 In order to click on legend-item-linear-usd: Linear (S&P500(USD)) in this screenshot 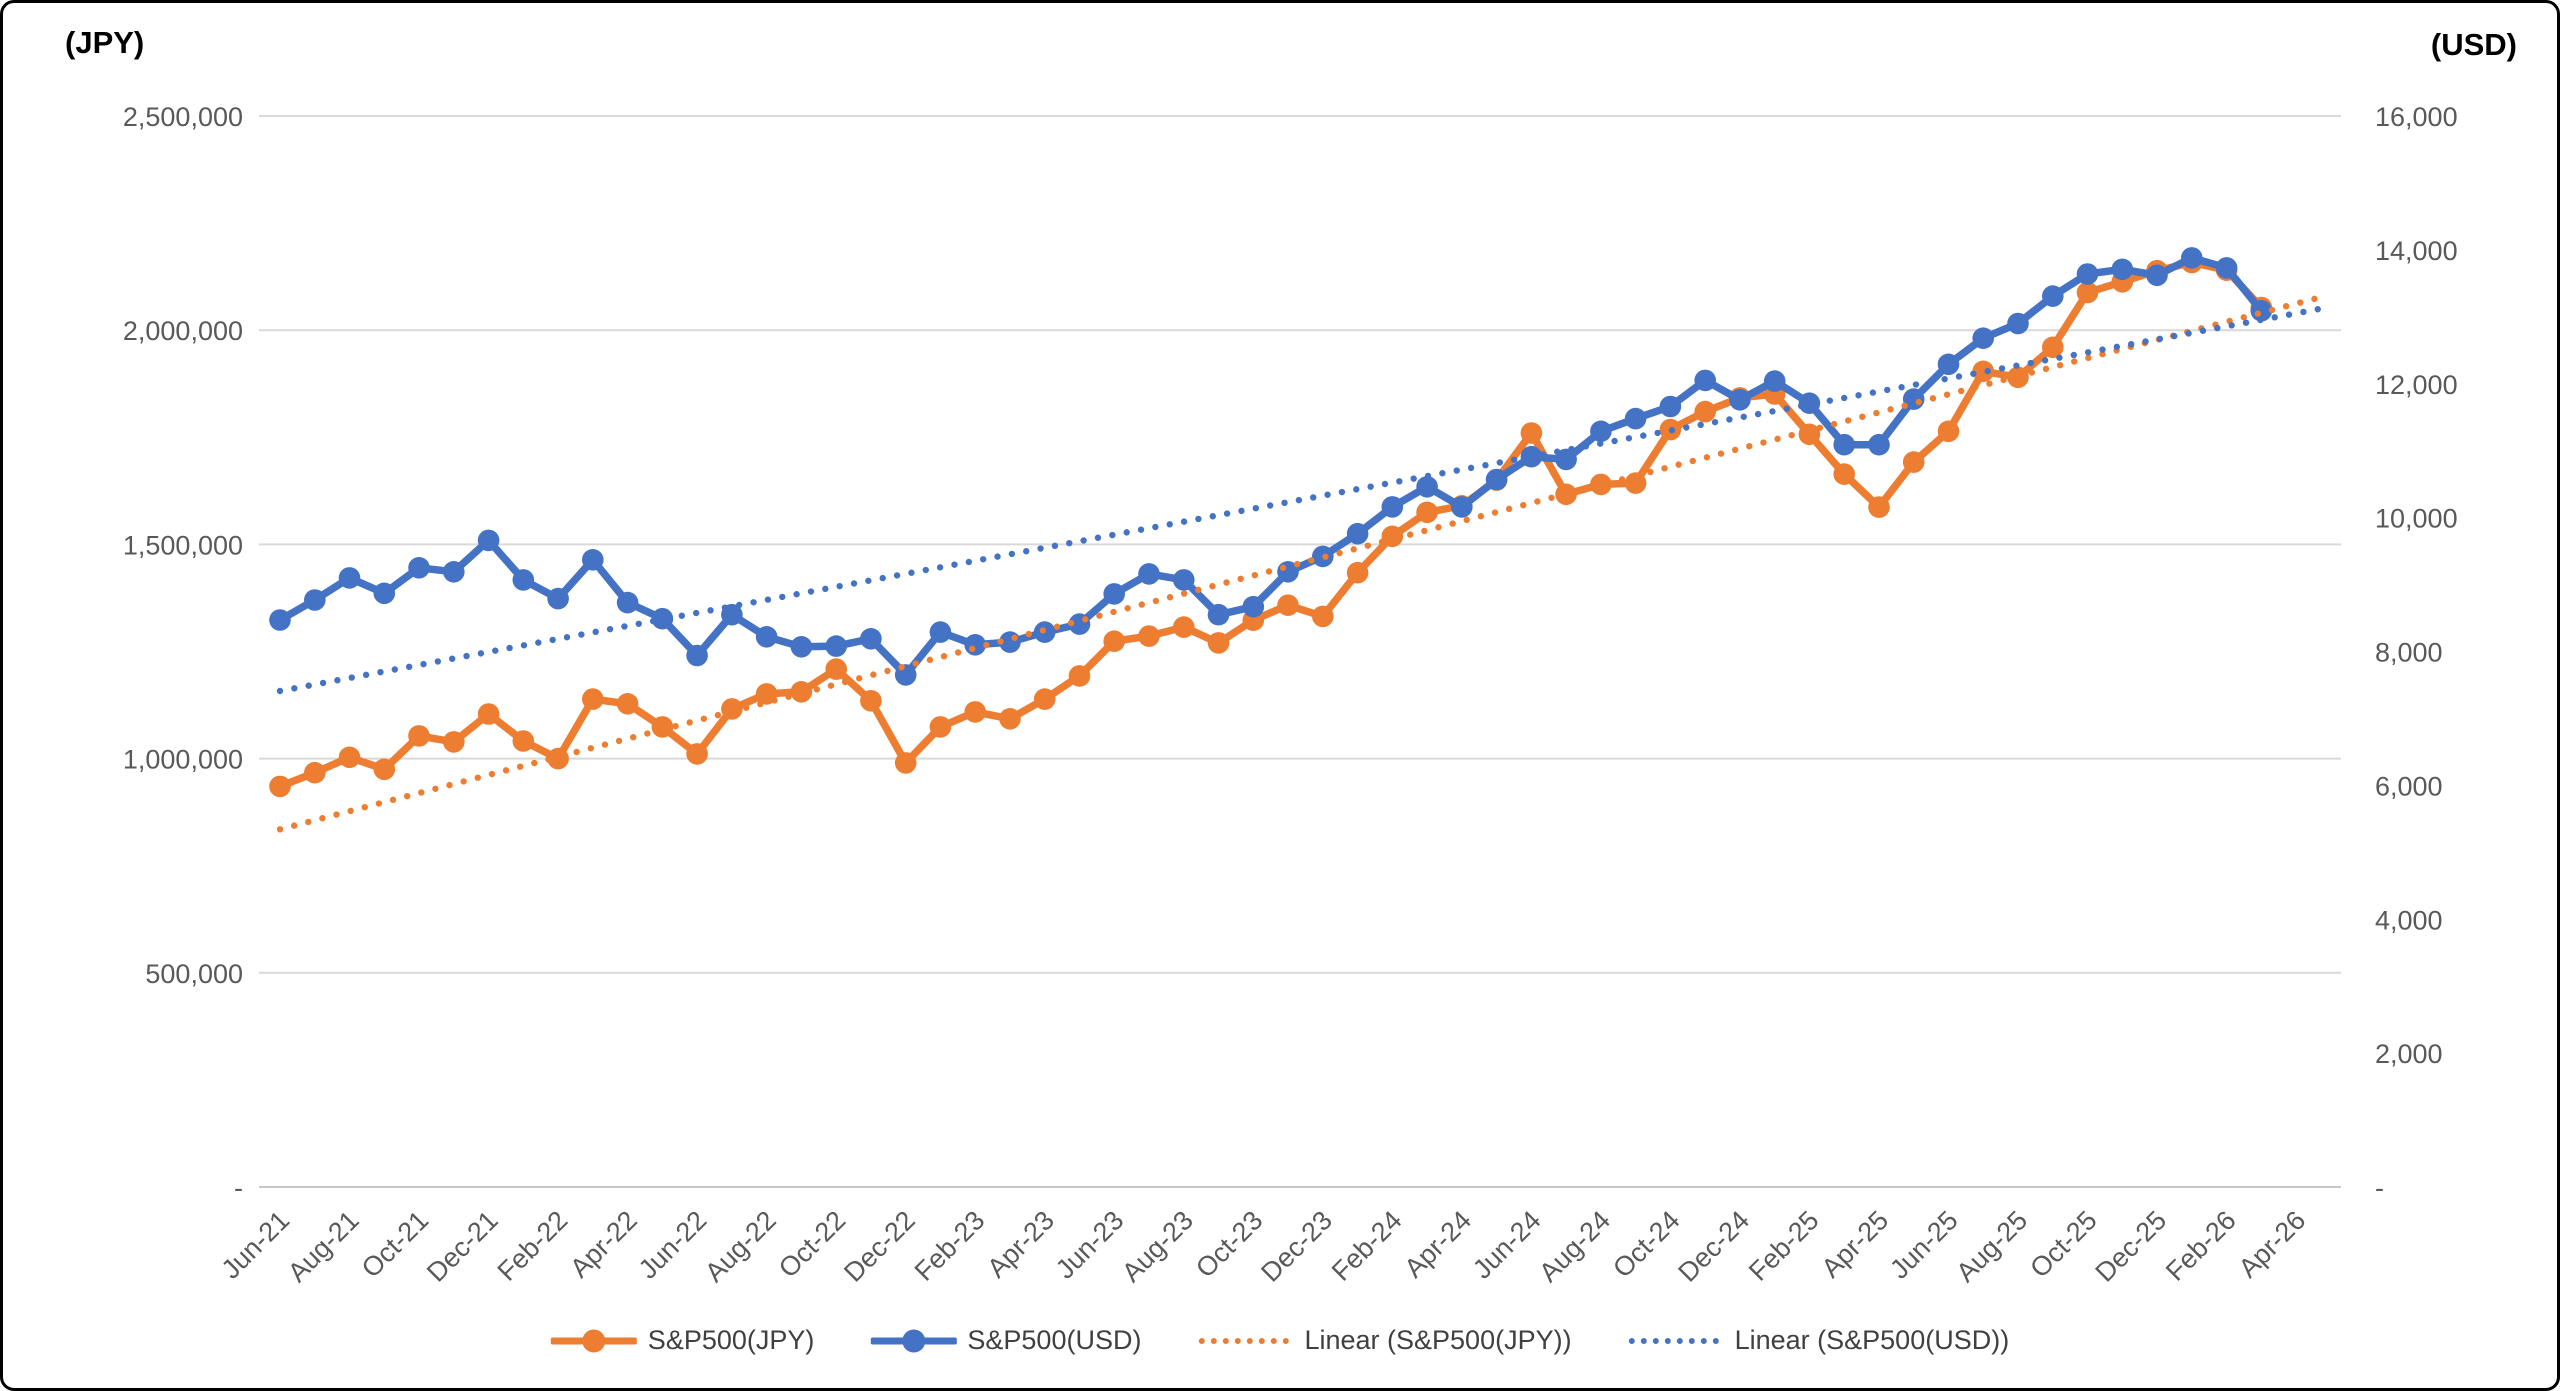, I will do `click(1818, 1340)`.